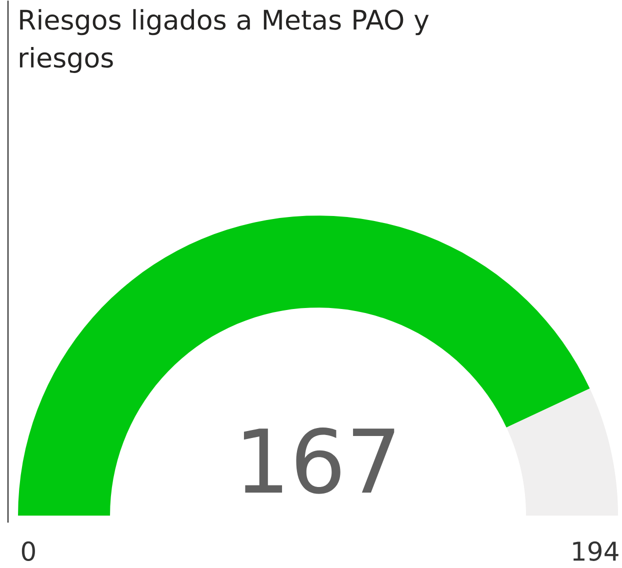 This screenshot has height=568, width=622. What do you see at coordinates (224, 41) in the screenshot?
I see `chart-title: Riesgos ligados a Metas PAO y riesgos` at bounding box center [224, 41].